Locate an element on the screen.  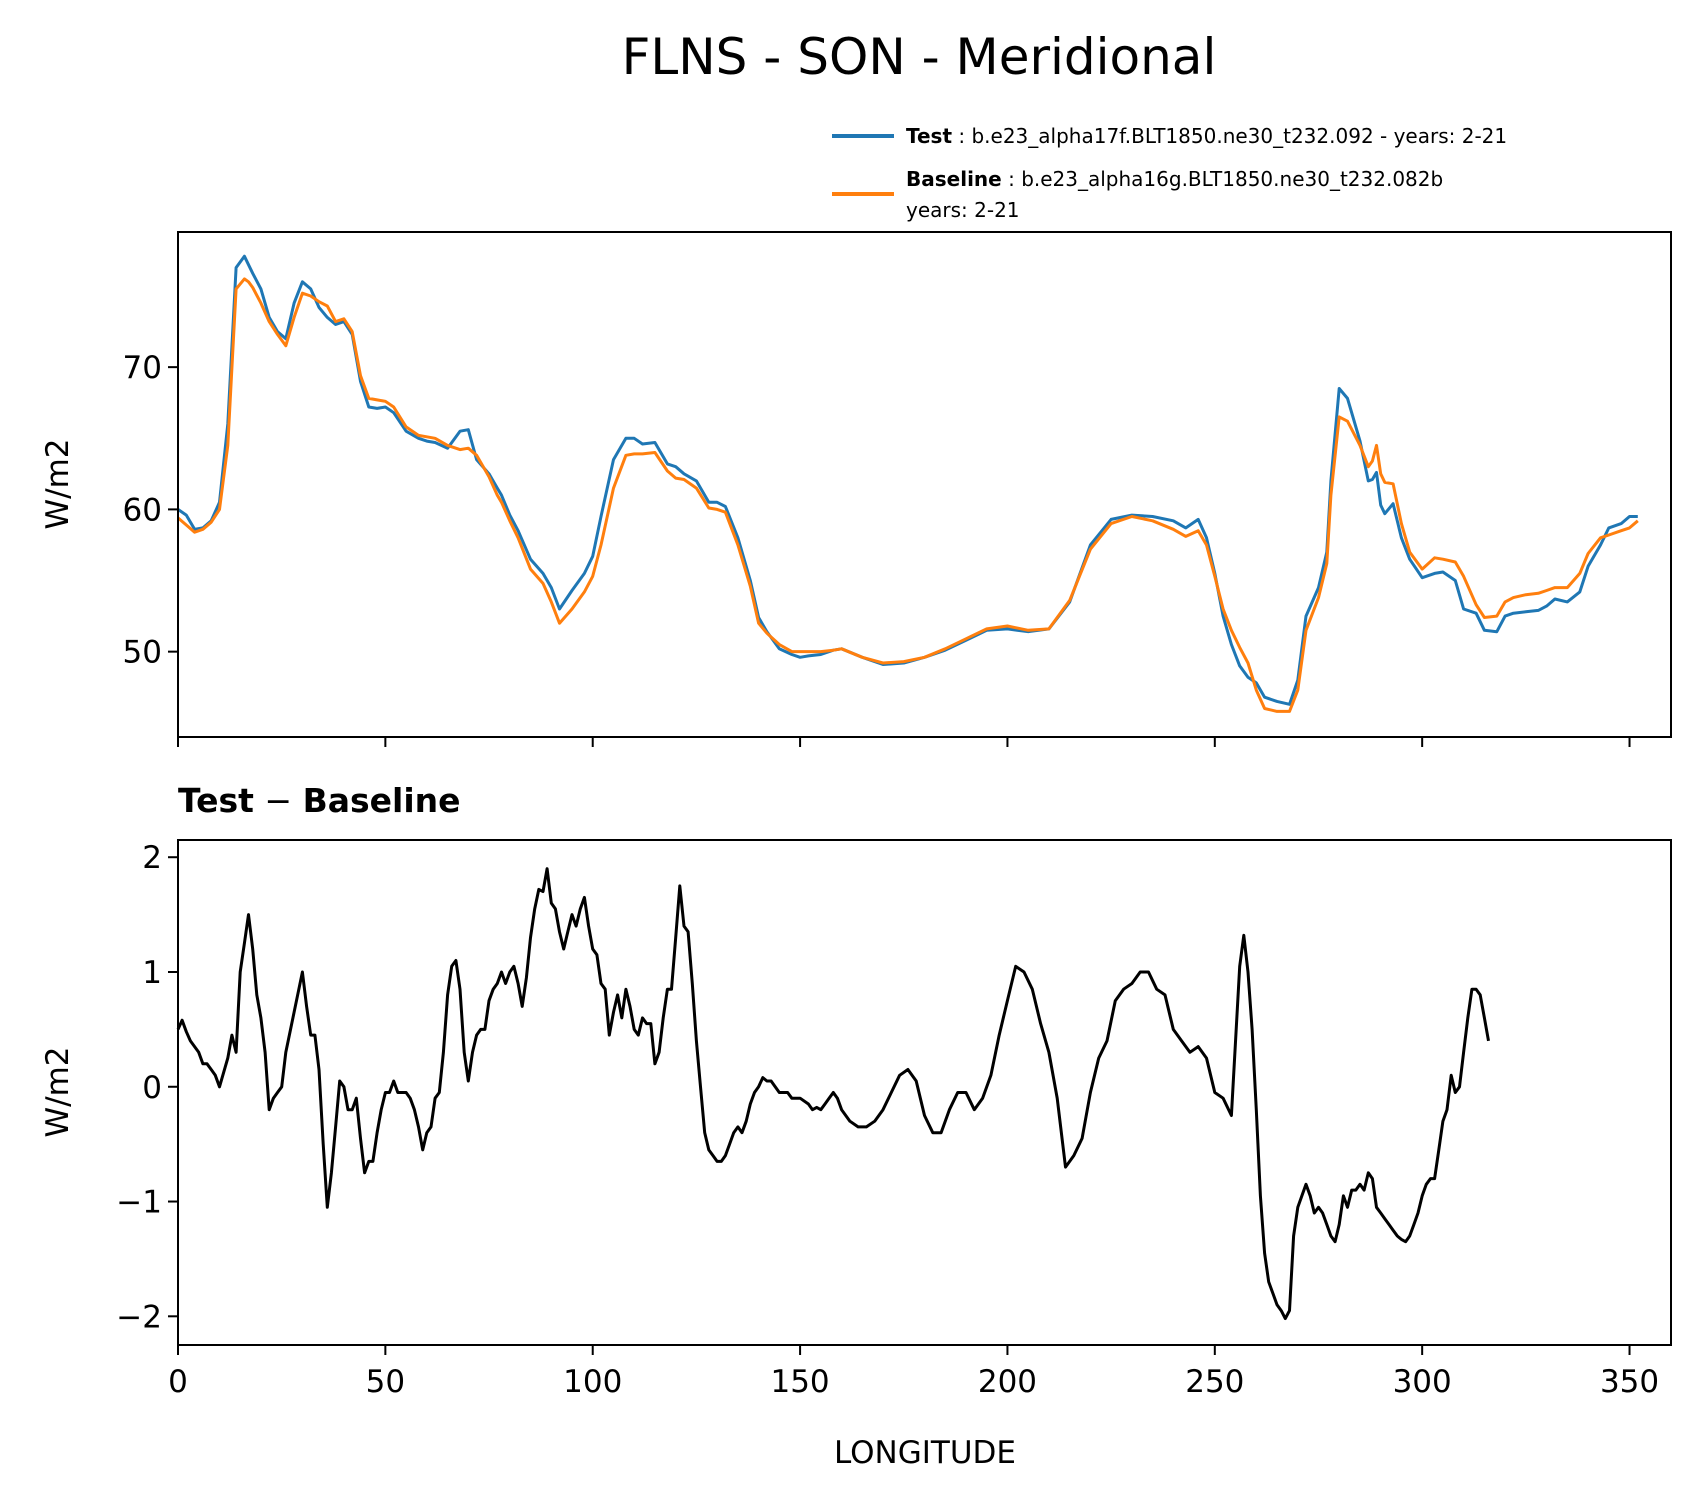
bottom-y-axis: −2 −1 0 1 2 is located at coordinates (147, 1087).